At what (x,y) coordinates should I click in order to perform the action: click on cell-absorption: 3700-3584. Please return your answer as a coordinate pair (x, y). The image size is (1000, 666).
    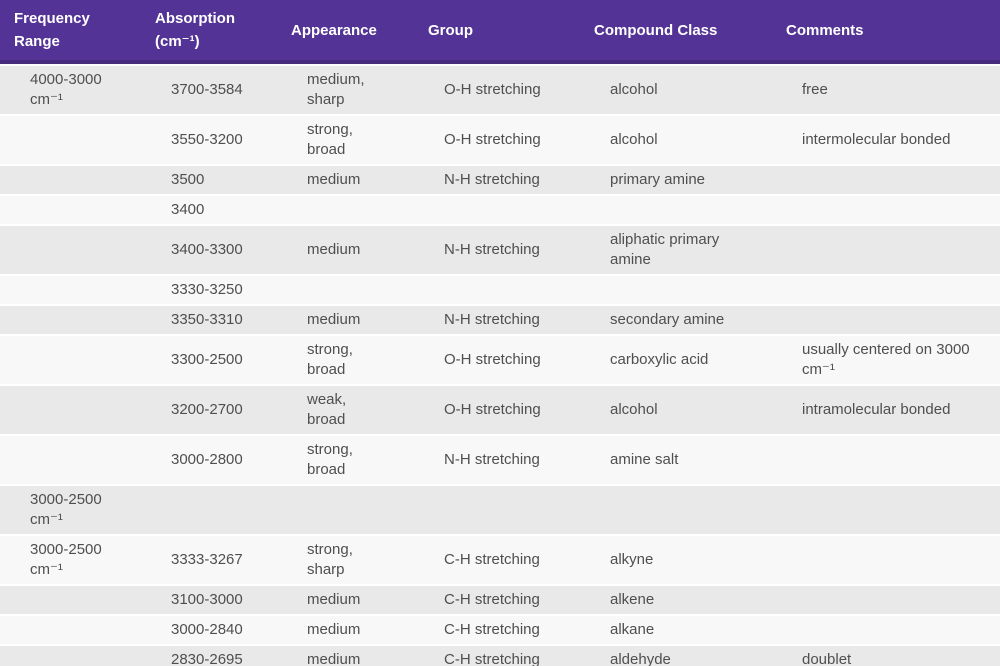
    Looking at the image, I should click on (209, 90).